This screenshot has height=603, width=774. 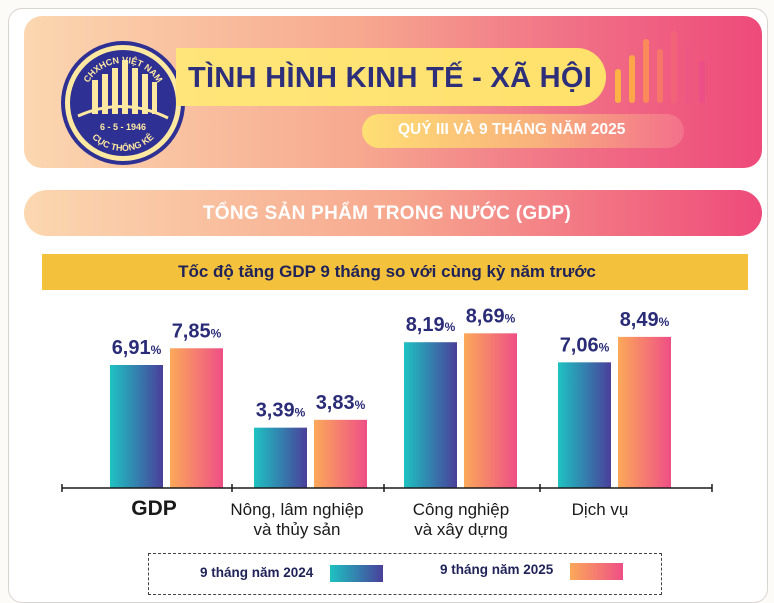 What do you see at coordinates (123, 127) in the screenshot?
I see `logo-date-text: 6 - 5 - 1946` at bounding box center [123, 127].